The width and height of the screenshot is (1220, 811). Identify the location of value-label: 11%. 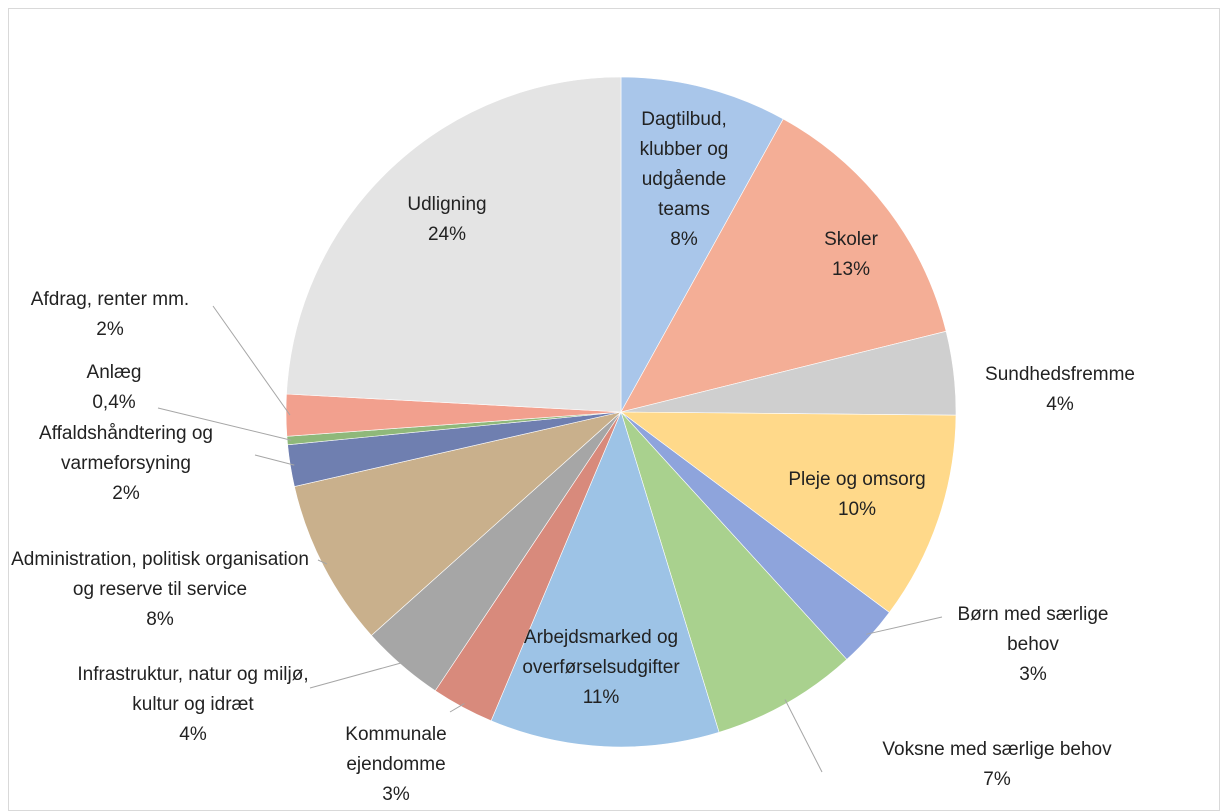
(601, 697).